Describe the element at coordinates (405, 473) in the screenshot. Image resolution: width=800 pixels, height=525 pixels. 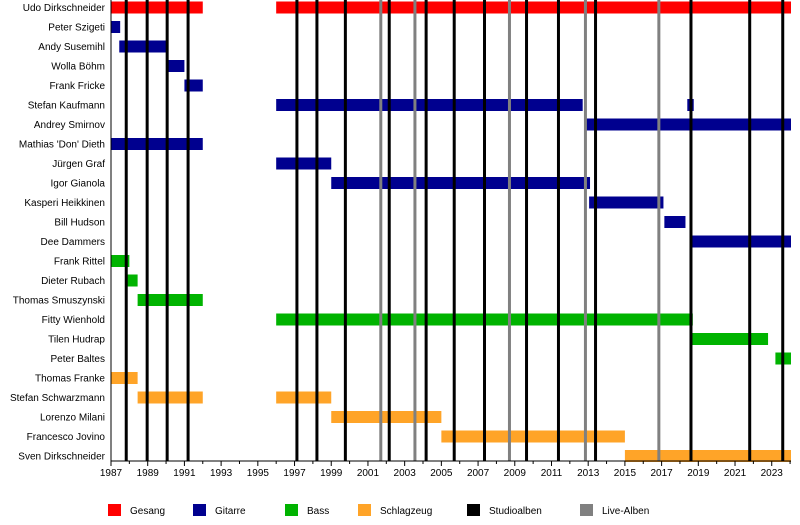
I see `x-tick-label: 2003` at that location.